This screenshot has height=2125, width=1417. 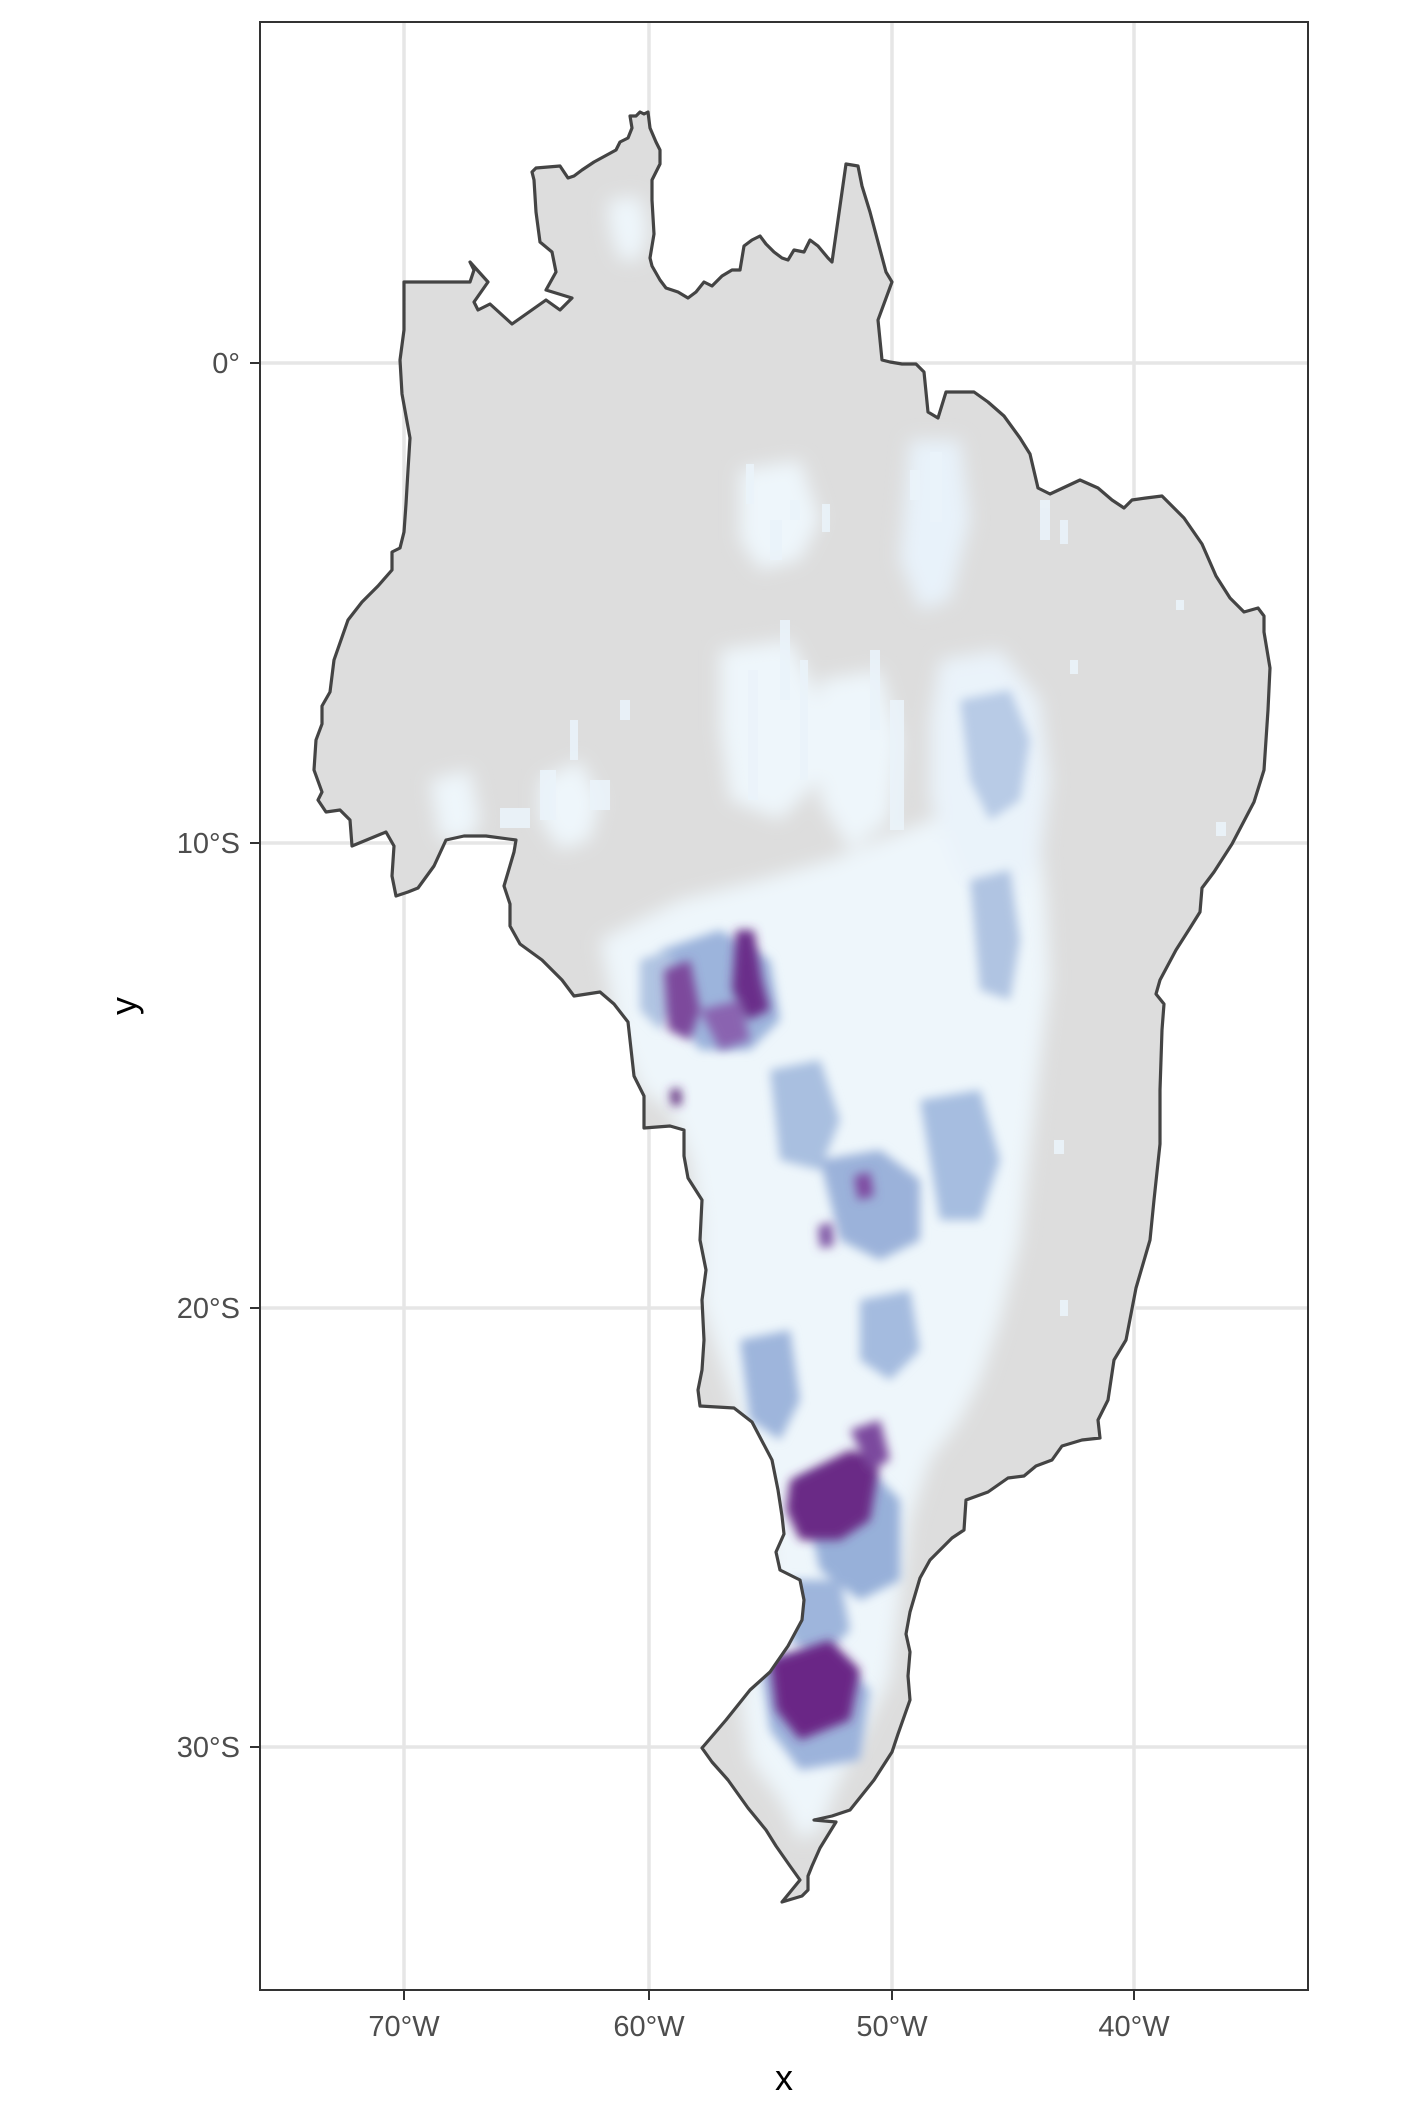 What do you see at coordinates (208, 844) in the screenshot?
I see `y-tick-label: 10°S` at bounding box center [208, 844].